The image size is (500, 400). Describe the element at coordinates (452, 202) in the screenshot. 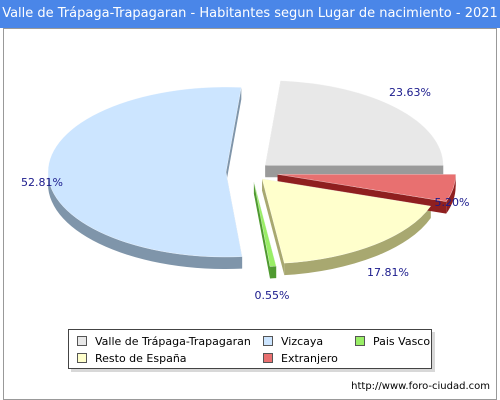

I see `value-label-extranjero: 5.20%` at that location.